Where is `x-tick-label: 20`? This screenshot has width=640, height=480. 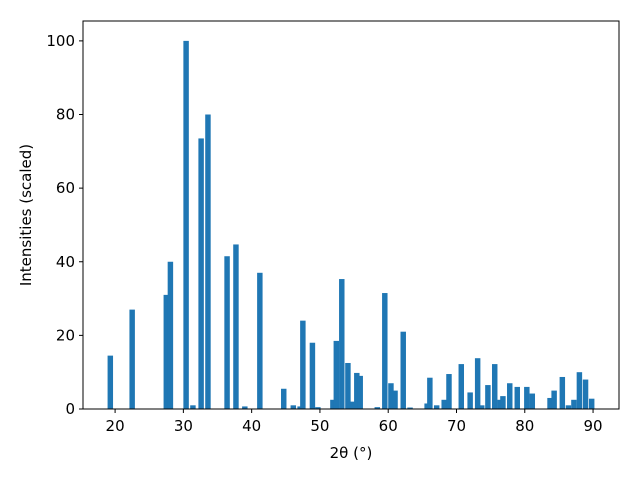
x-tick-label: 20 is located at coordinates (115, 426).